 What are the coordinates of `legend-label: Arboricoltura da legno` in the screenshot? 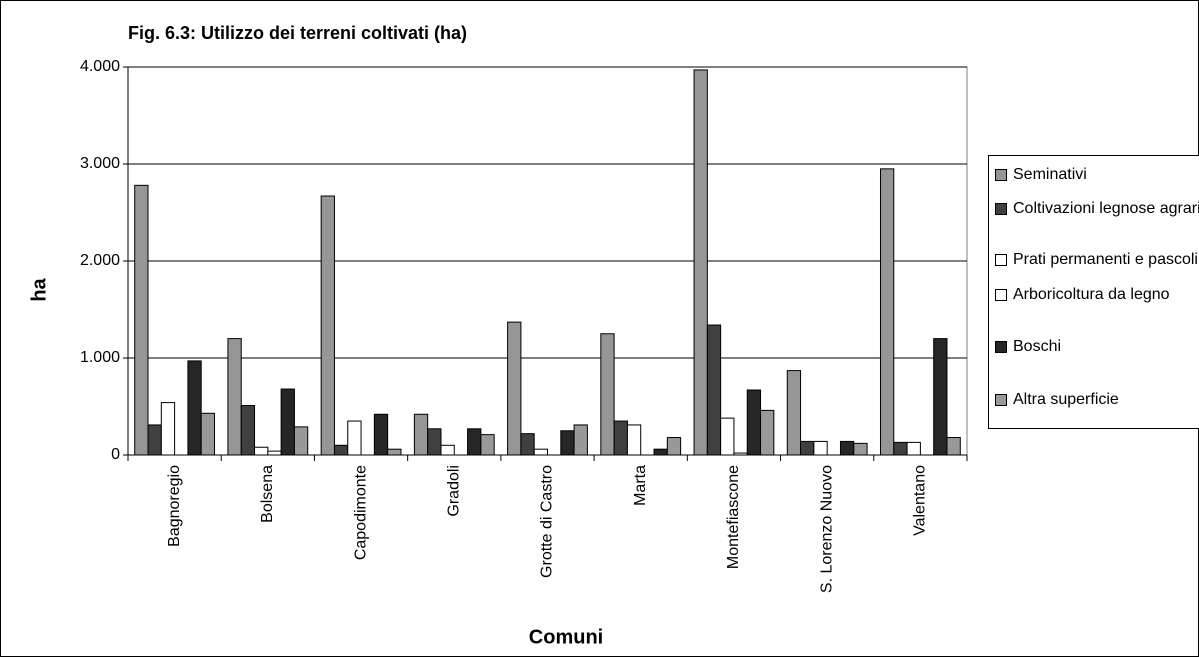 It's located at (1091, 294).